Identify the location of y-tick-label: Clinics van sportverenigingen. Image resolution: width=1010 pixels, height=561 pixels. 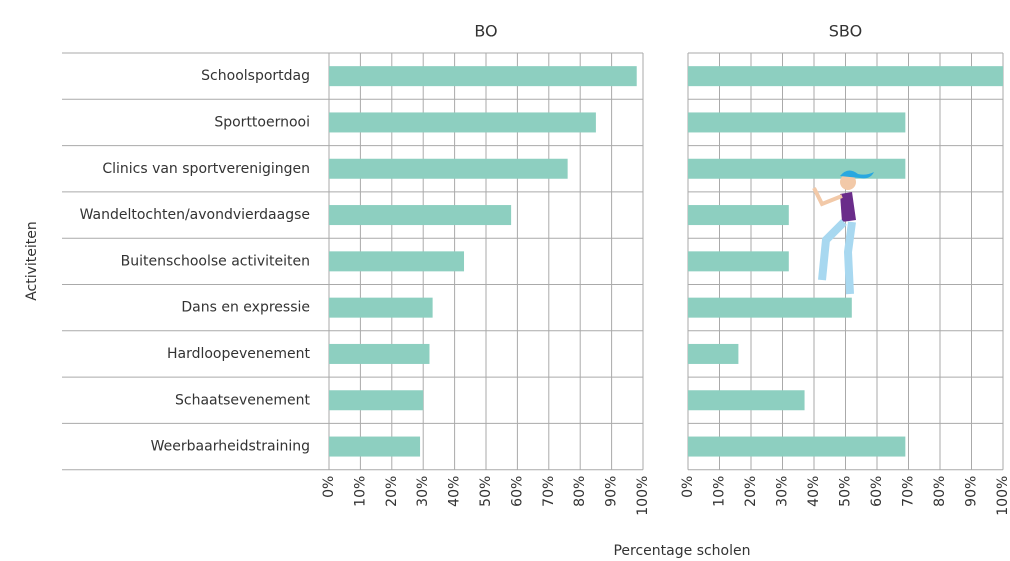
(206, 169).